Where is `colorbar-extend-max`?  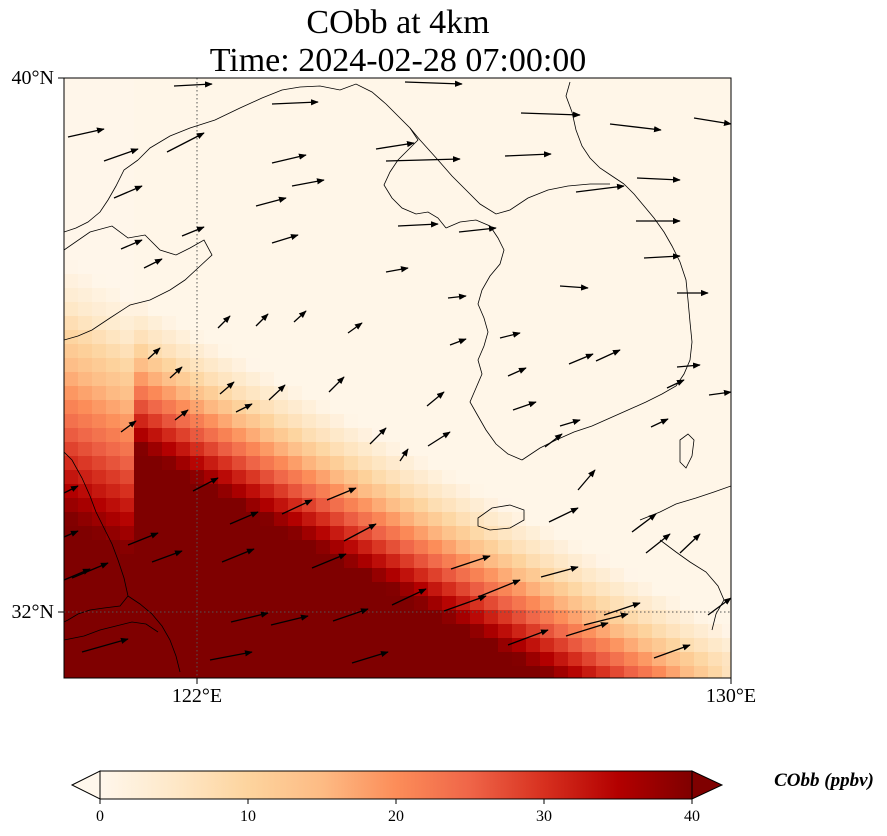
colorbar-extend-max is located at coordinates (707, 785).